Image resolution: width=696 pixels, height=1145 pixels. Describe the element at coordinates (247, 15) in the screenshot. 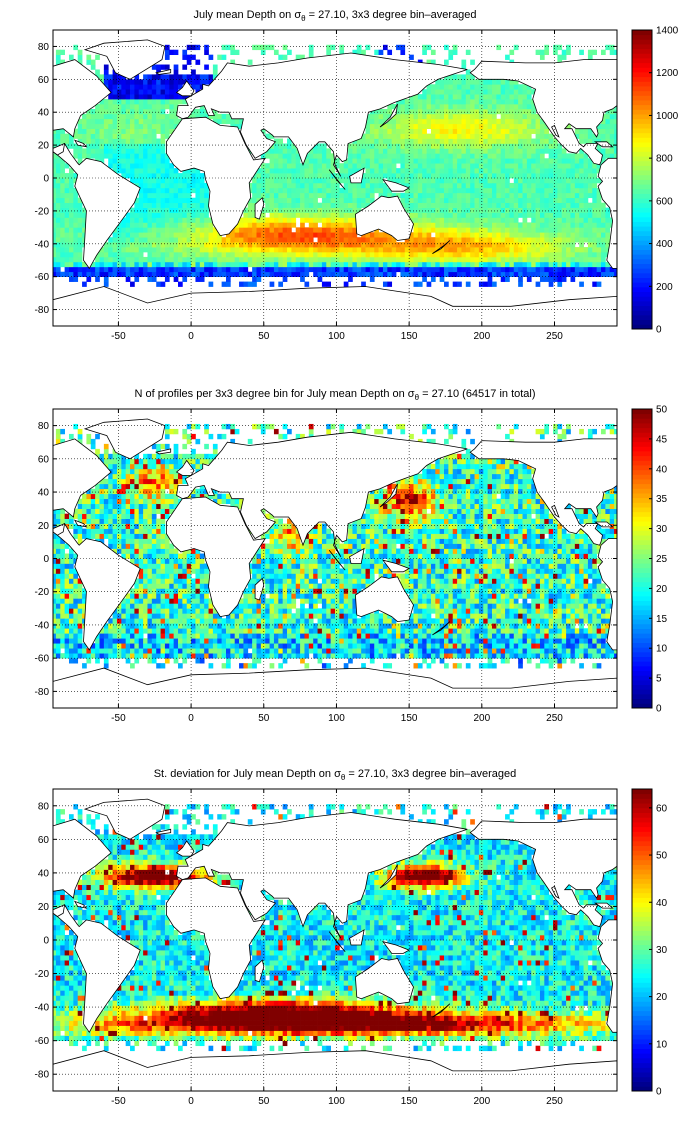

I see `chart-title-main: July mean Depth on σ` at that location.